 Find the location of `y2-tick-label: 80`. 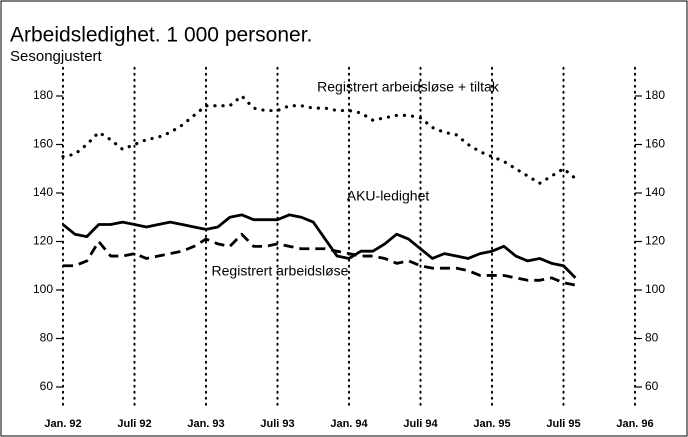

y2-tick-label: 80 is located at coordinates (652, 338).